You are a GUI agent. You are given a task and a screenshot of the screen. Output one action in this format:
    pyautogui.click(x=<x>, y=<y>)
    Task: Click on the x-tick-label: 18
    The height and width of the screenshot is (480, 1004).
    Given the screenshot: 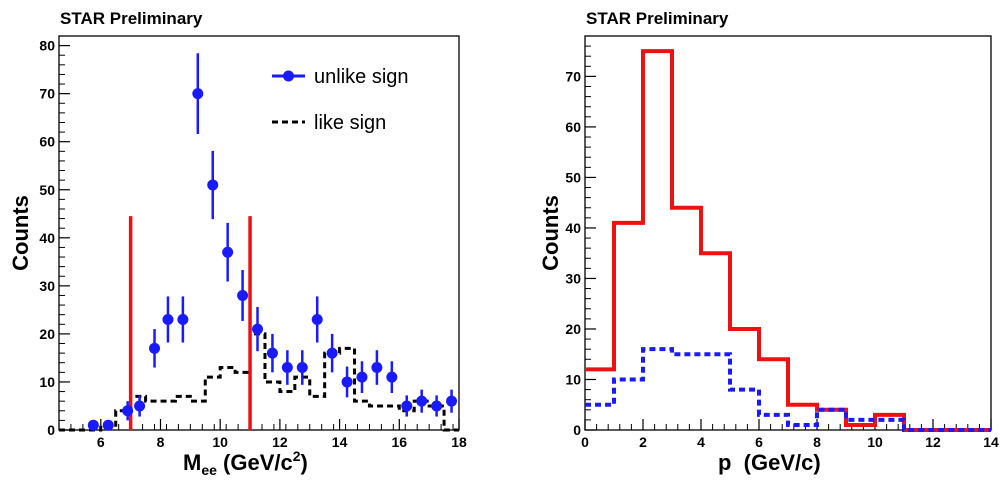 What is the action you would take?
    pyautogui.click(x=459, y=442)
    